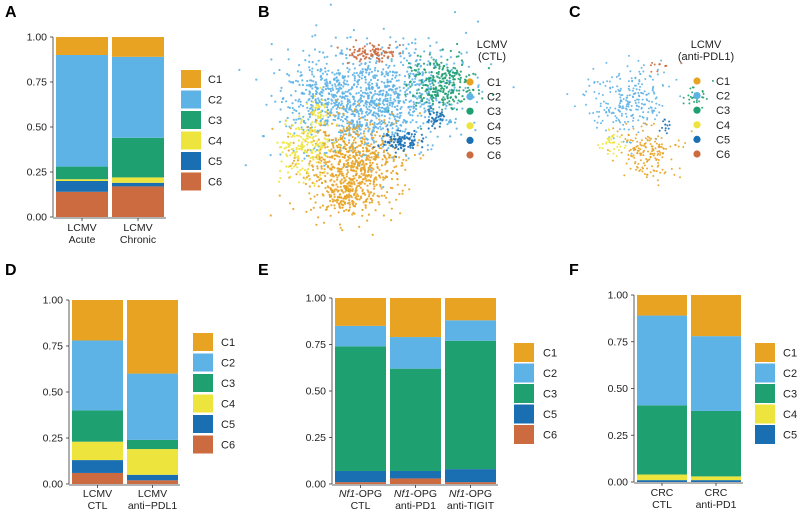  I want to click on y-tick-label: 0.75, so click(618, 342).